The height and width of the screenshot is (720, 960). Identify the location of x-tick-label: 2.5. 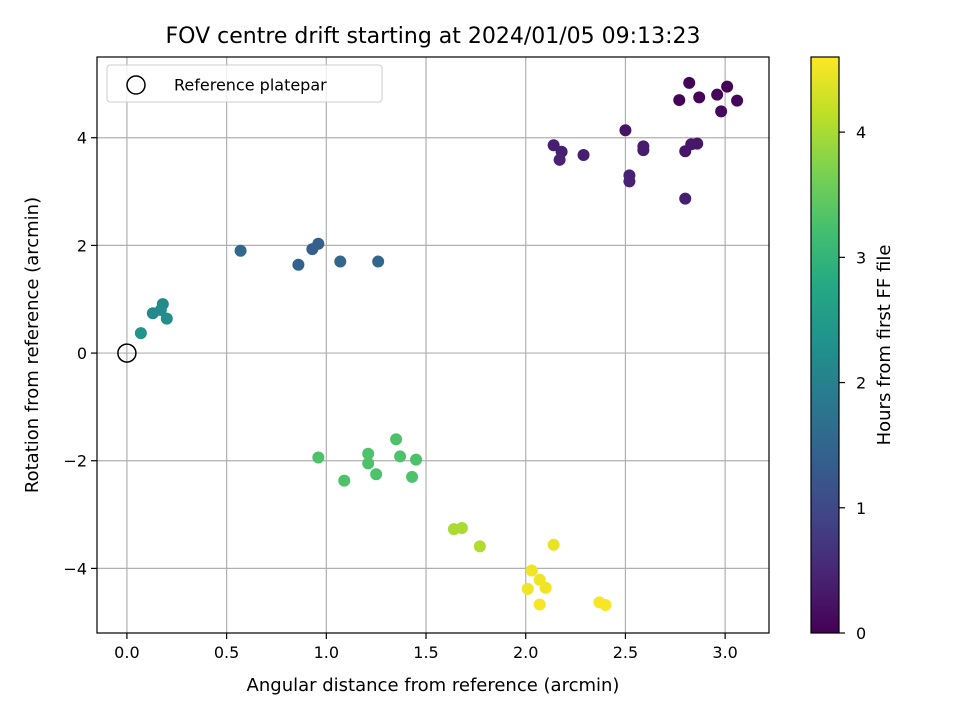
(625, 652).